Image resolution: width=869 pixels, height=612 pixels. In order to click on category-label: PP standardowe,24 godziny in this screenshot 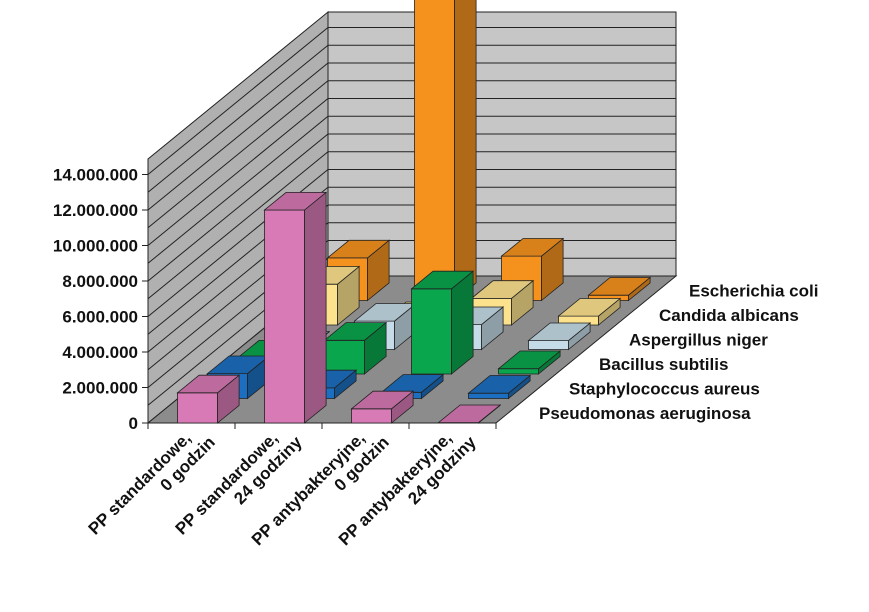, I will do `click(239, 485)`.